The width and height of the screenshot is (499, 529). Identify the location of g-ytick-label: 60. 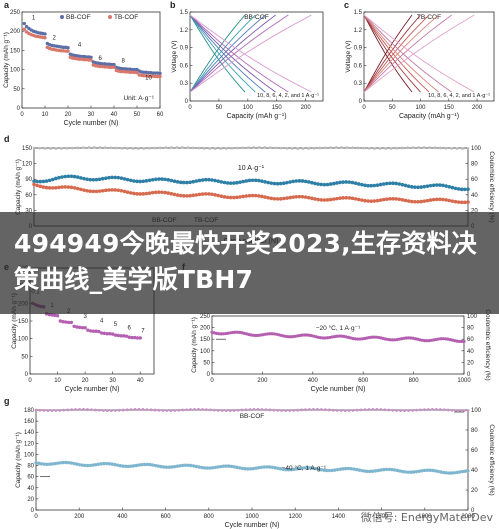
(30, 478).